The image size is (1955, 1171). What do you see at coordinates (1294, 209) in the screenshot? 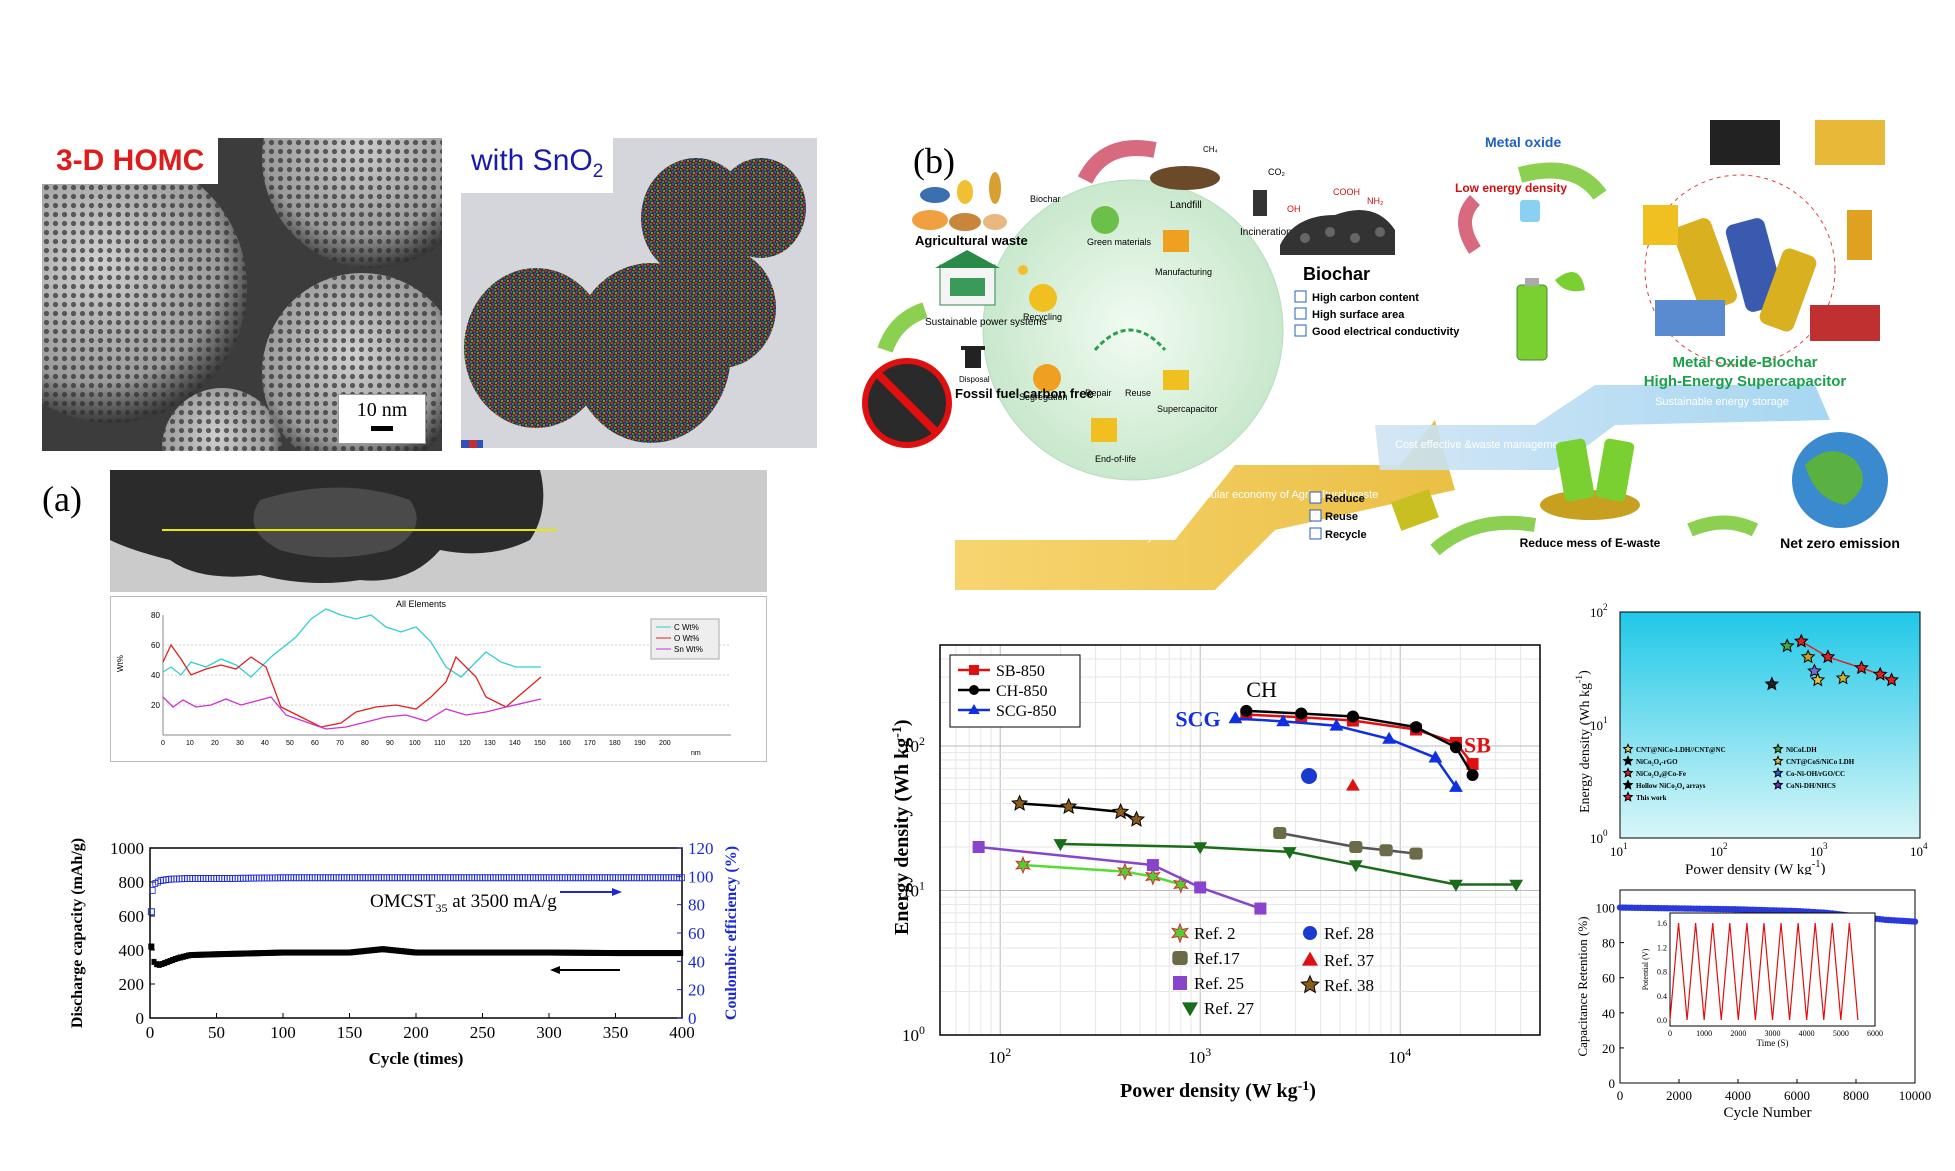
I see `func-oh: OH` at bounding box center [1294, 209].